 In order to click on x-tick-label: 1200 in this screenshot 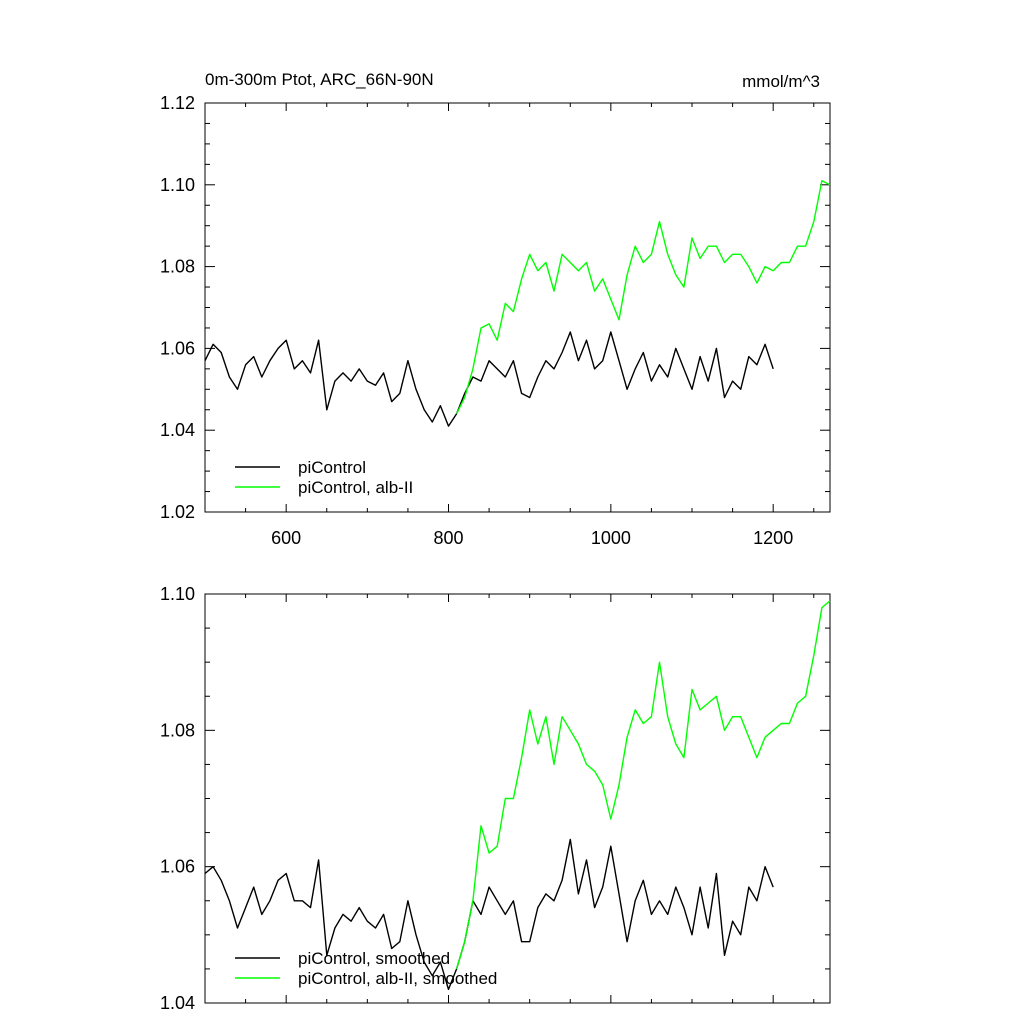, I will do `click(773, 538)`.